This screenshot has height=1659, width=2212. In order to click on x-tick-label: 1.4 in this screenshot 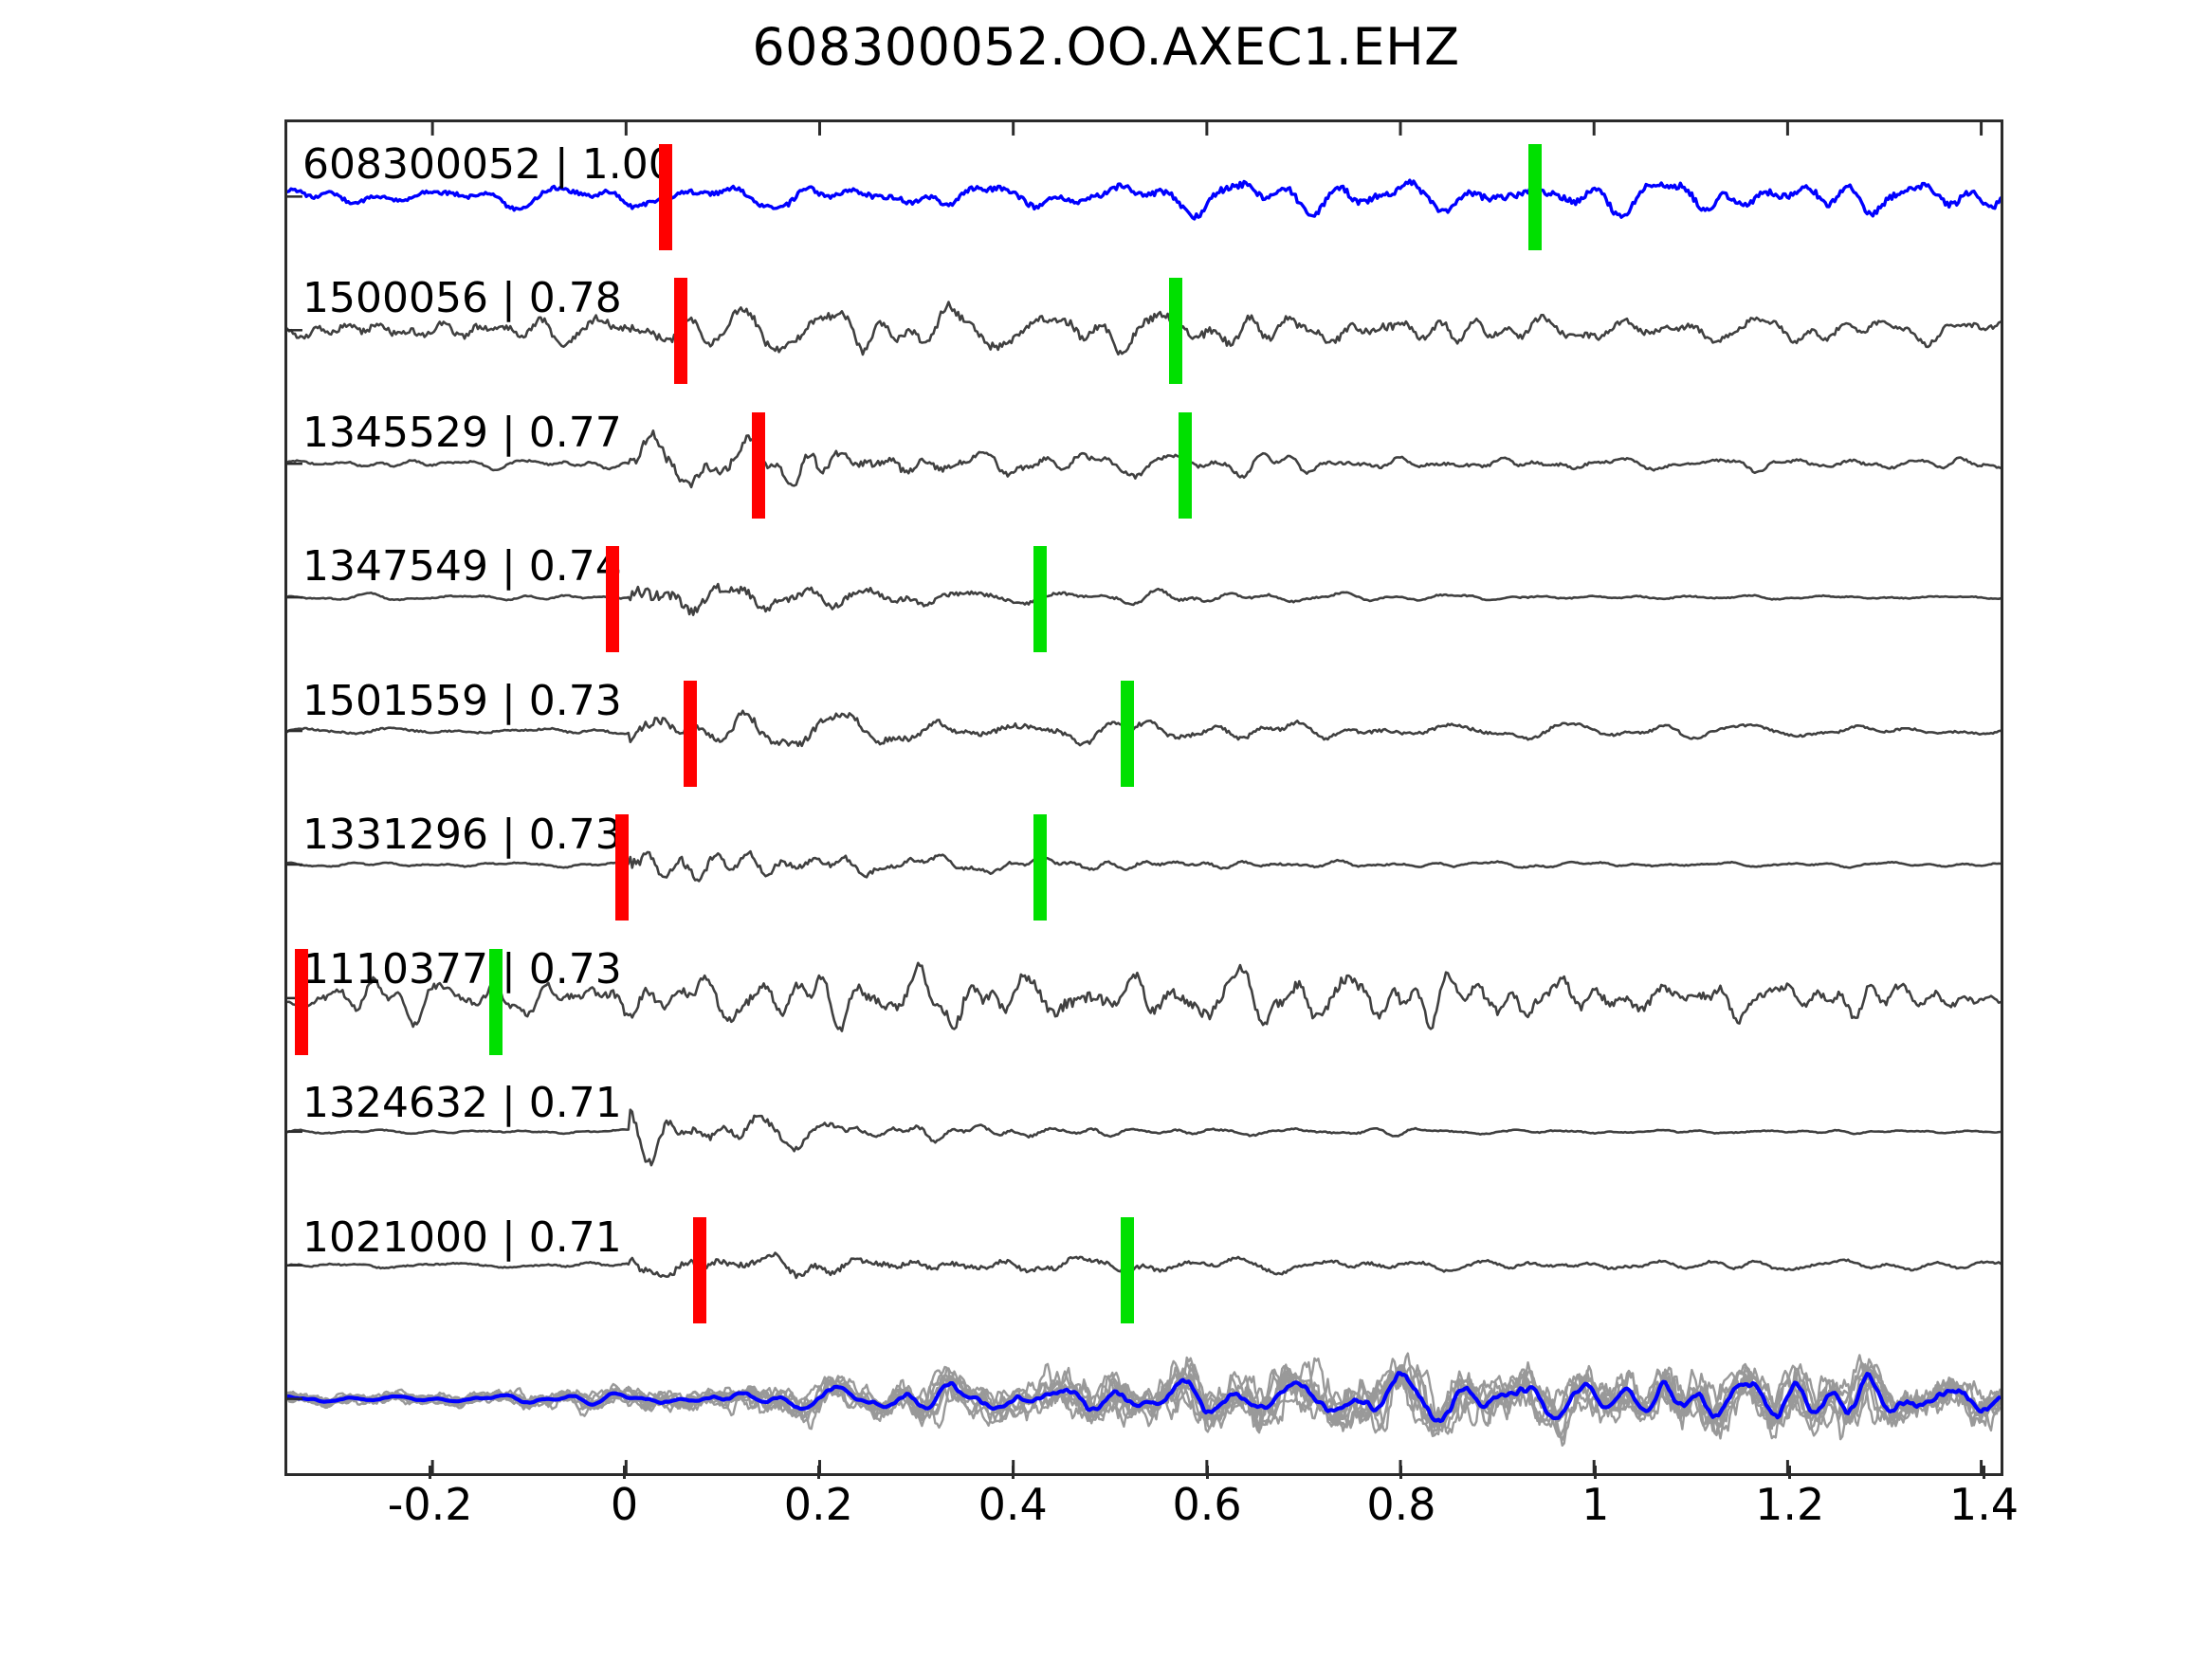, I will do `click(1984, 1504)`.